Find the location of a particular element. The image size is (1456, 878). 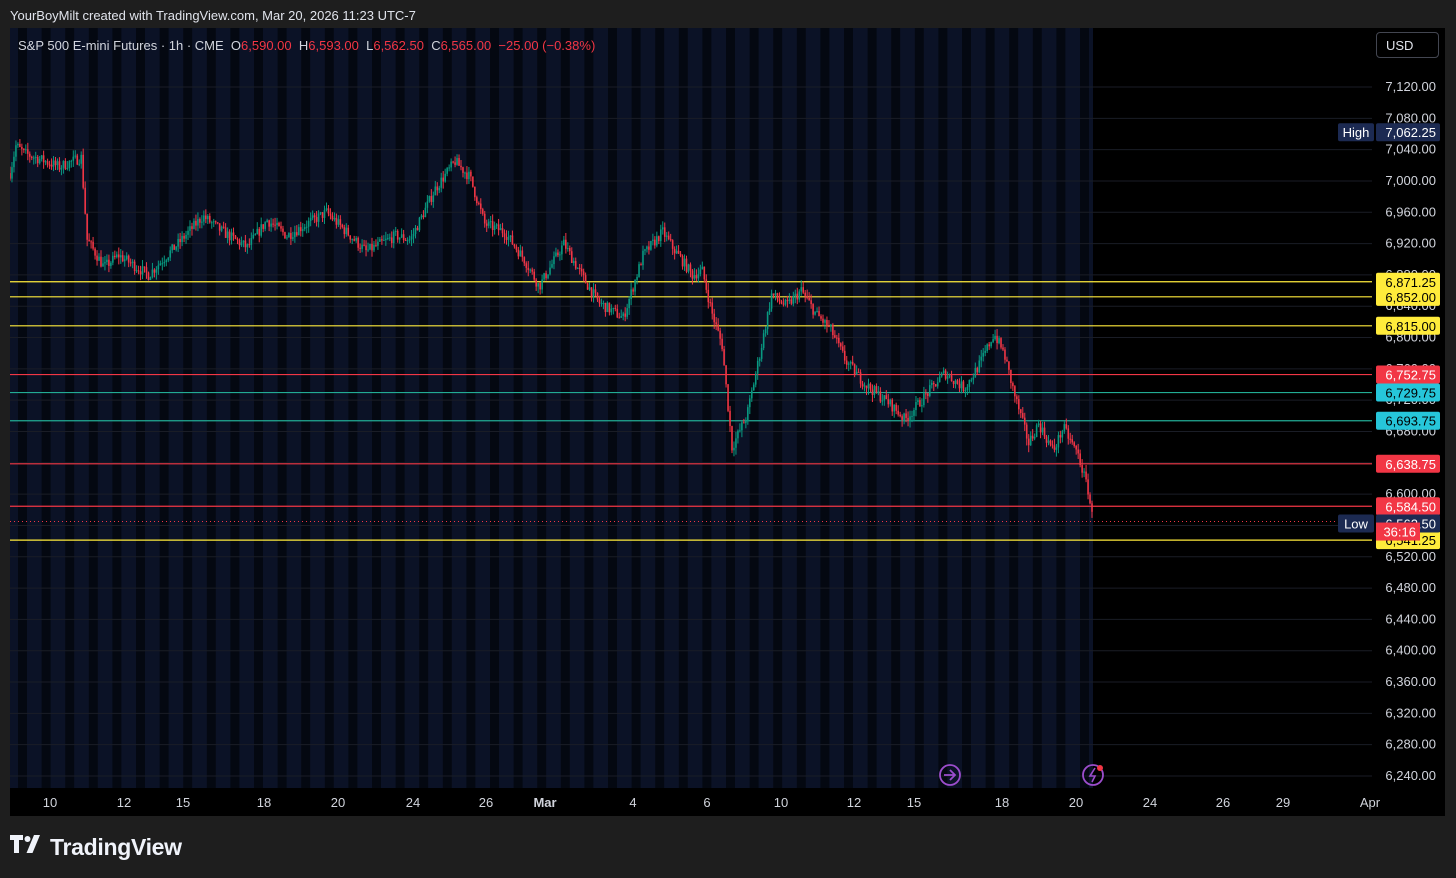

time-tick-label: 12 is located at coordinates (854, 802).